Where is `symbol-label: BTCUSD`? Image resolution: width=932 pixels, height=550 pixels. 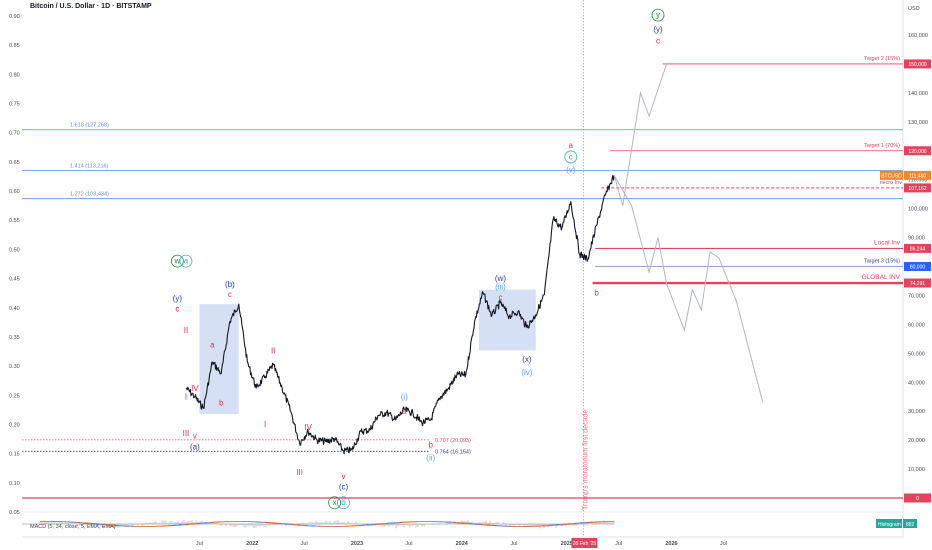
symbol-label: BTCUSD is located at coordinates (891, 176).